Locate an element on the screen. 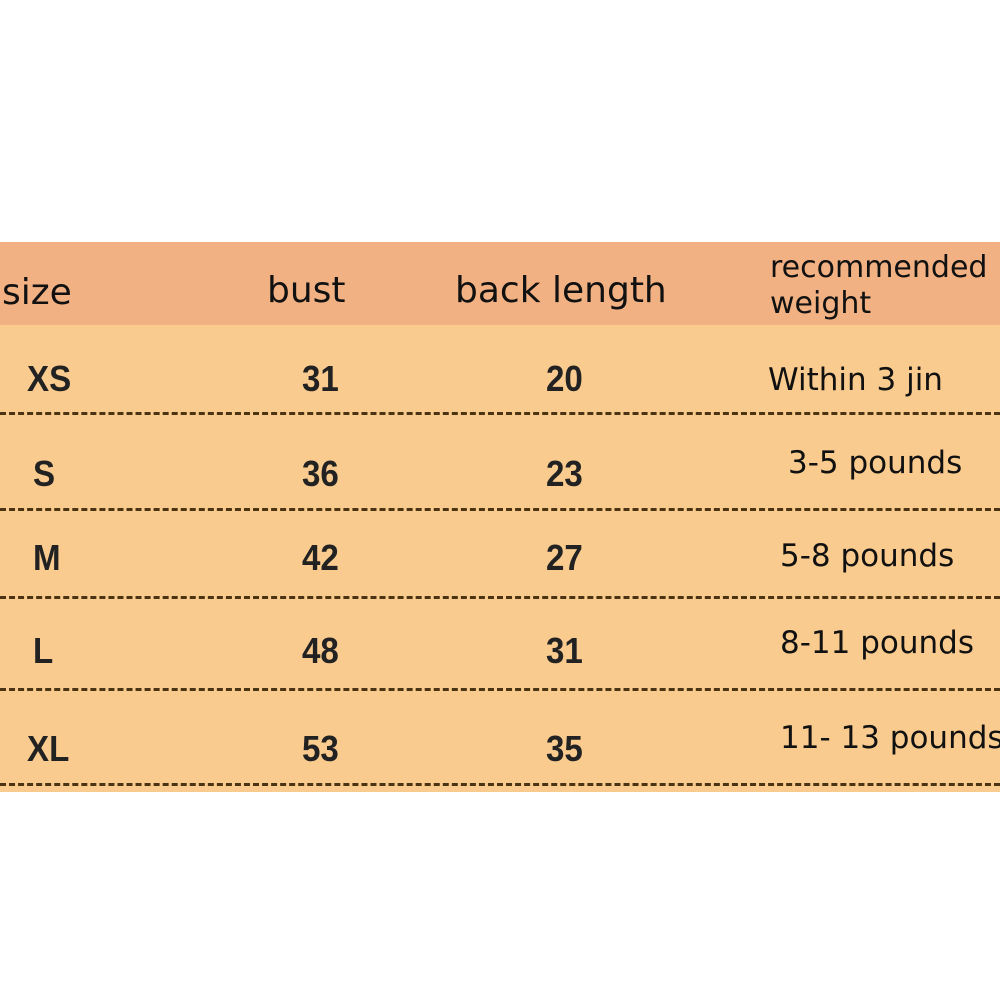  header-size: size is located at coordinates (37, 292).